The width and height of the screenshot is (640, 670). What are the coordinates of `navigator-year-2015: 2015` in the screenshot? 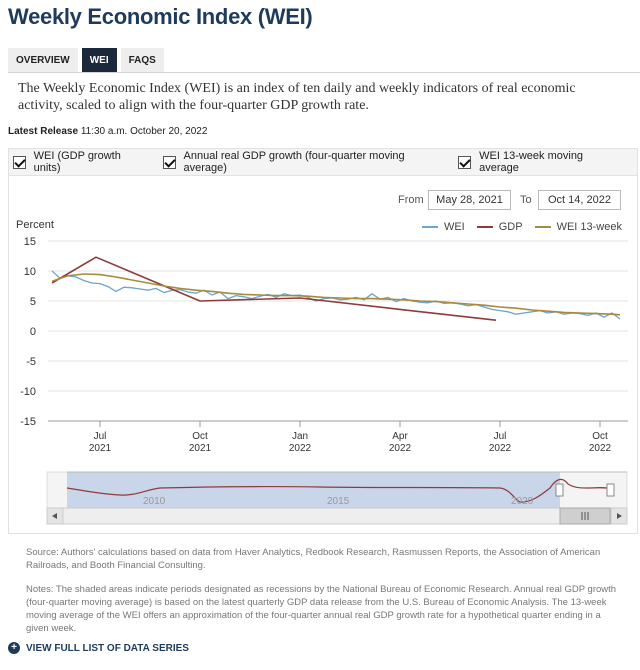 It's located at (338, 501).